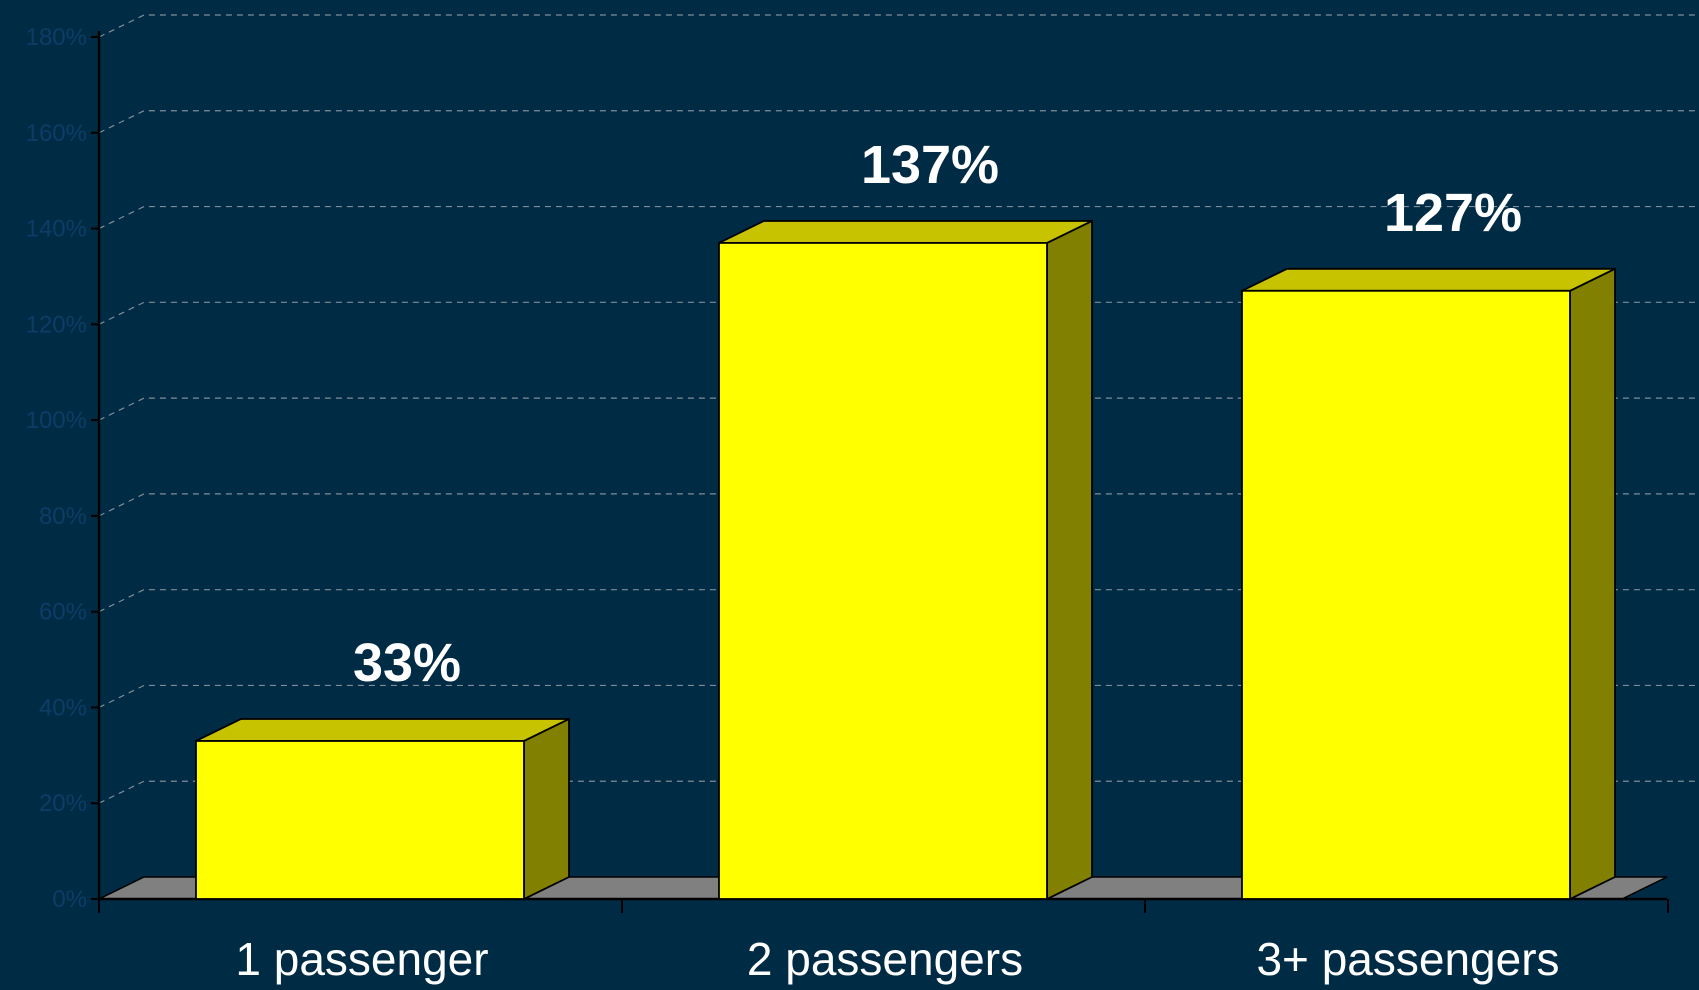  Describe the element at coordinates (1407, 959) in the screenshot. I see `x-category-label: 3+ passengers` at that location.